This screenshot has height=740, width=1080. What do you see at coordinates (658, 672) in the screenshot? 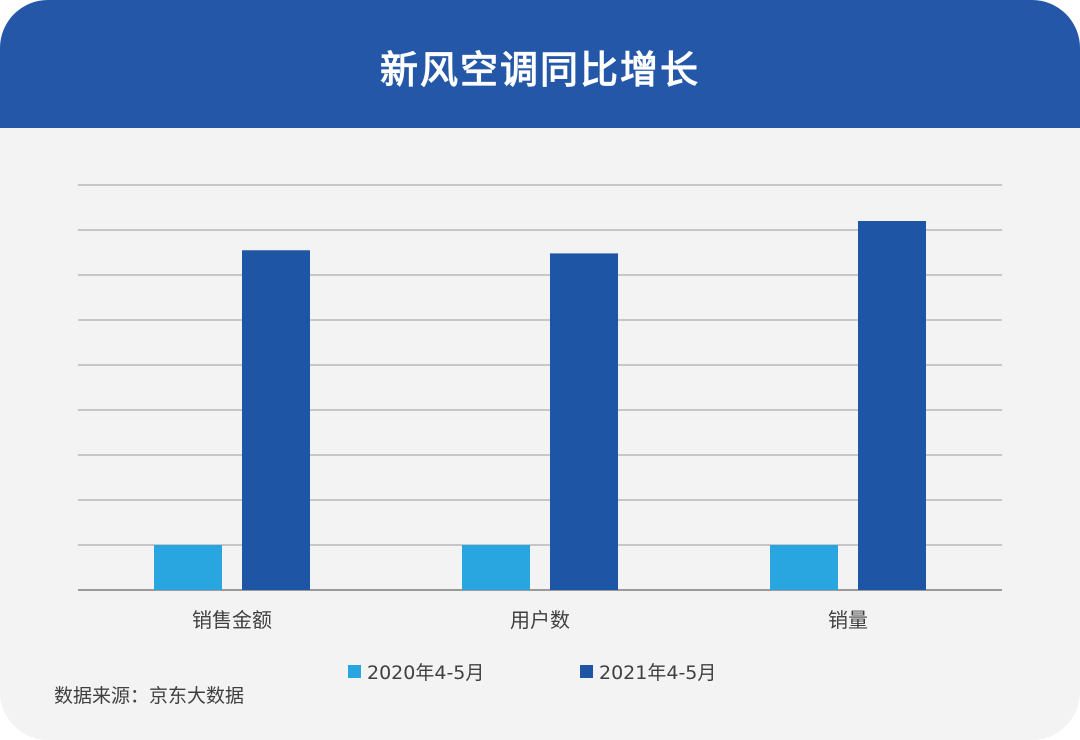
I see `legend-label-2021: 2021年4-5月` at bounding box center [658, 672].